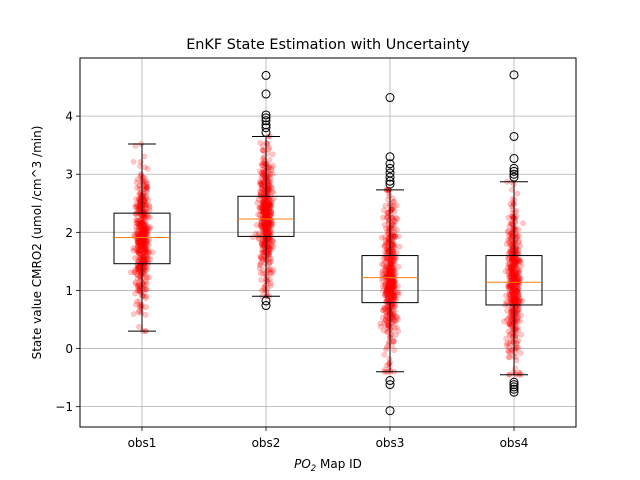 This screenshot has width=640, height=480. Describe the element at coordinates (69, 233) in the screenshot. I see `y-tick-label: 2` at that location.